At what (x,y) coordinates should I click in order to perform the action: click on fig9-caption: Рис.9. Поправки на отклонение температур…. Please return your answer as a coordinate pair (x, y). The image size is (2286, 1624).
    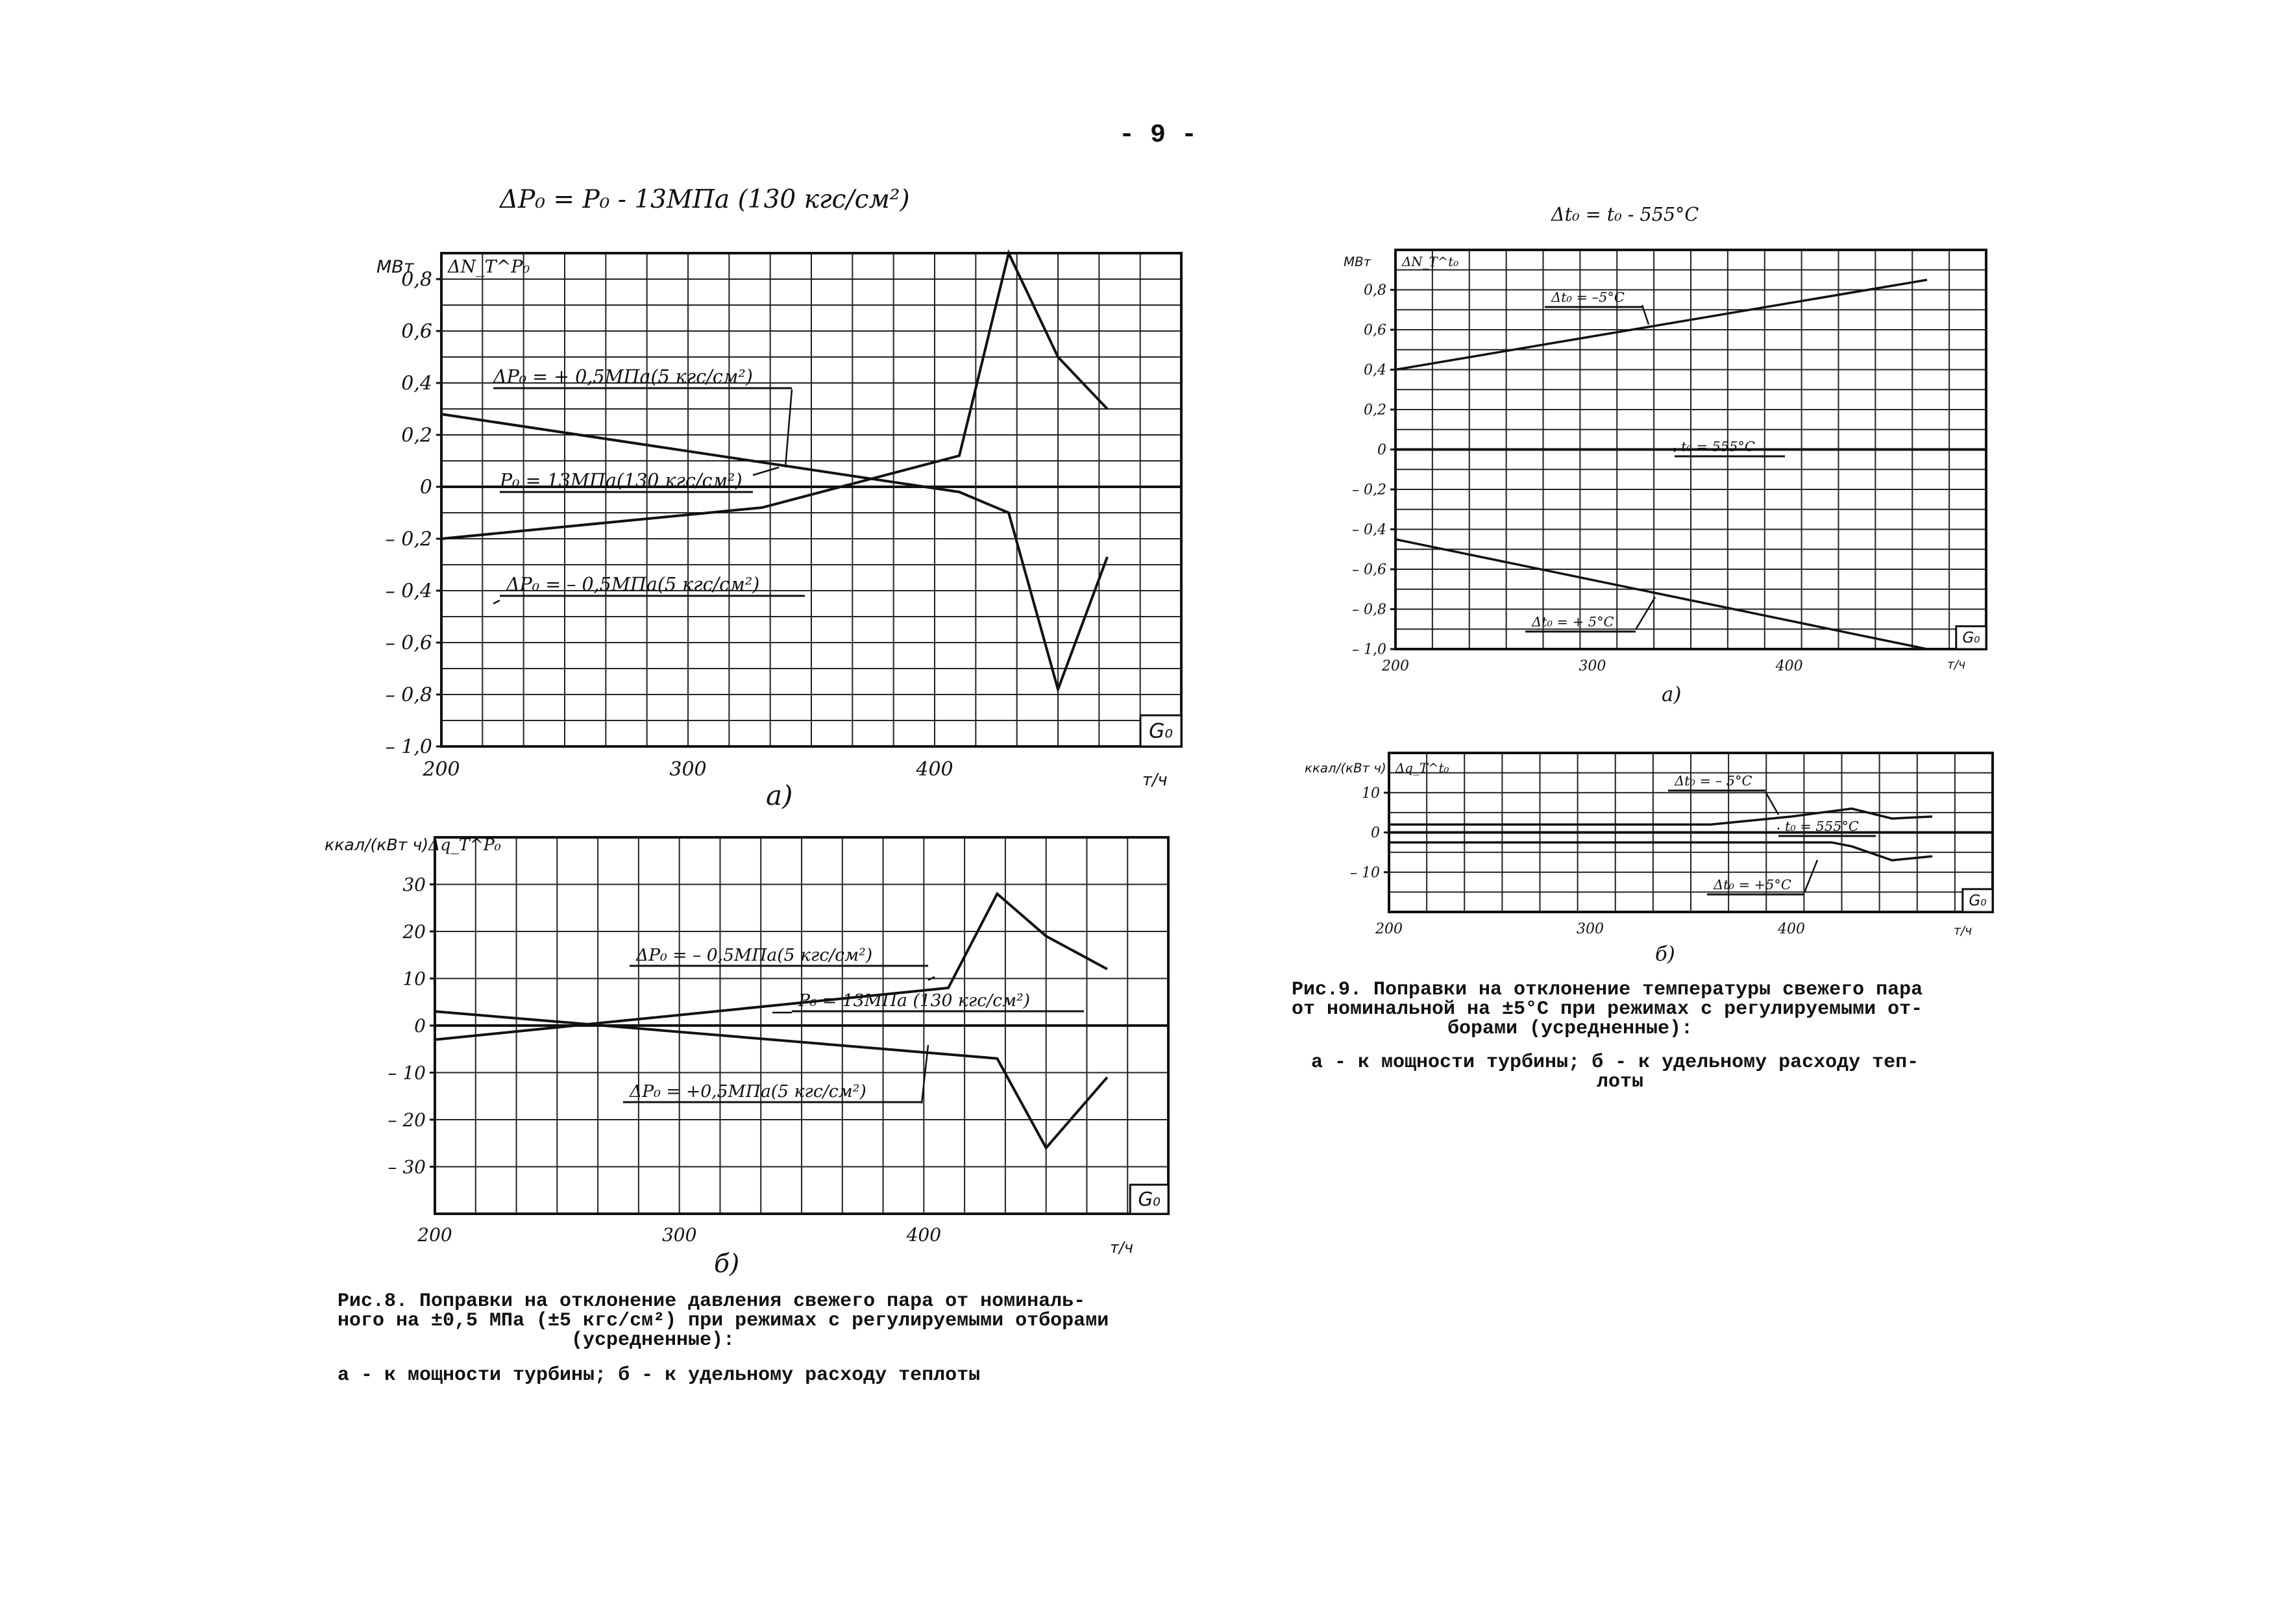
    Looking at the image, I should click on (1652, 1036).